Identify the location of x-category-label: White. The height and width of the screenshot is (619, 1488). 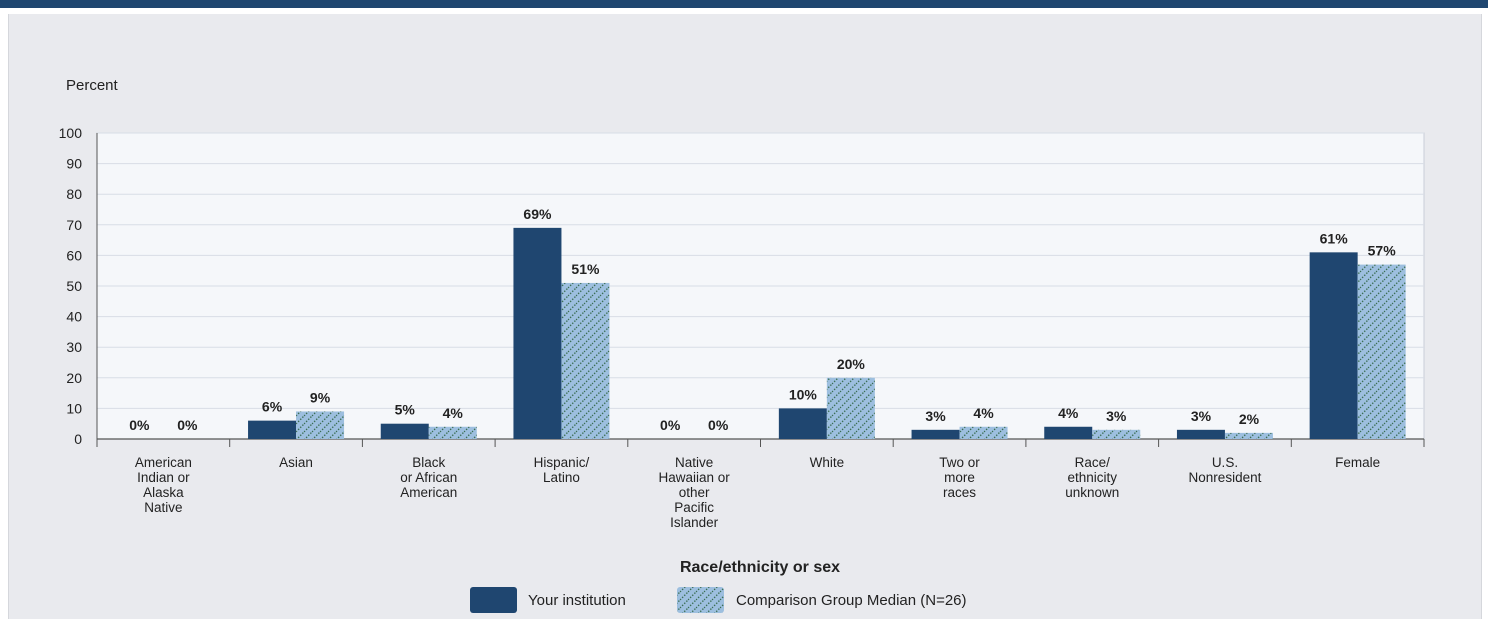
(827, 462).